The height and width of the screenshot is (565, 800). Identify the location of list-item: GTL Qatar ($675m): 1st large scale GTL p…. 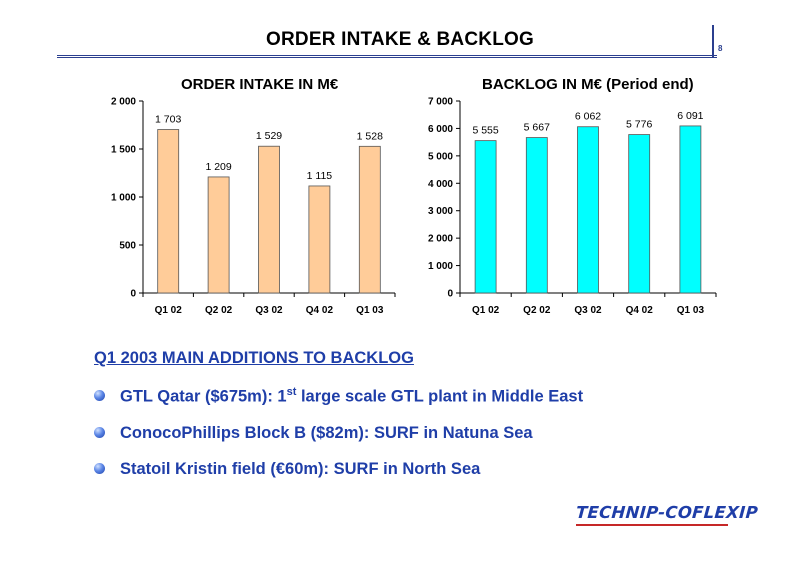
(338, 396).